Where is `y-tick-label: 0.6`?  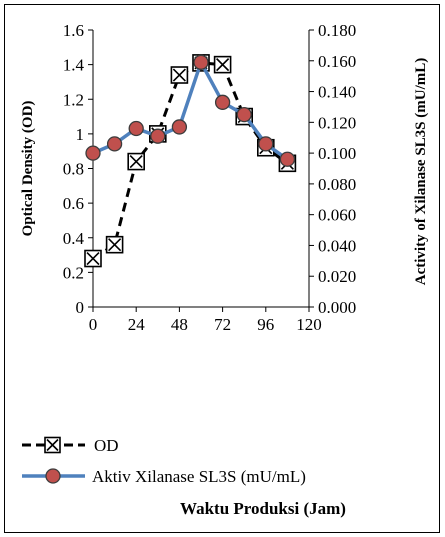
y-tick-label: 0.6 is located at coordinates (73, 203).